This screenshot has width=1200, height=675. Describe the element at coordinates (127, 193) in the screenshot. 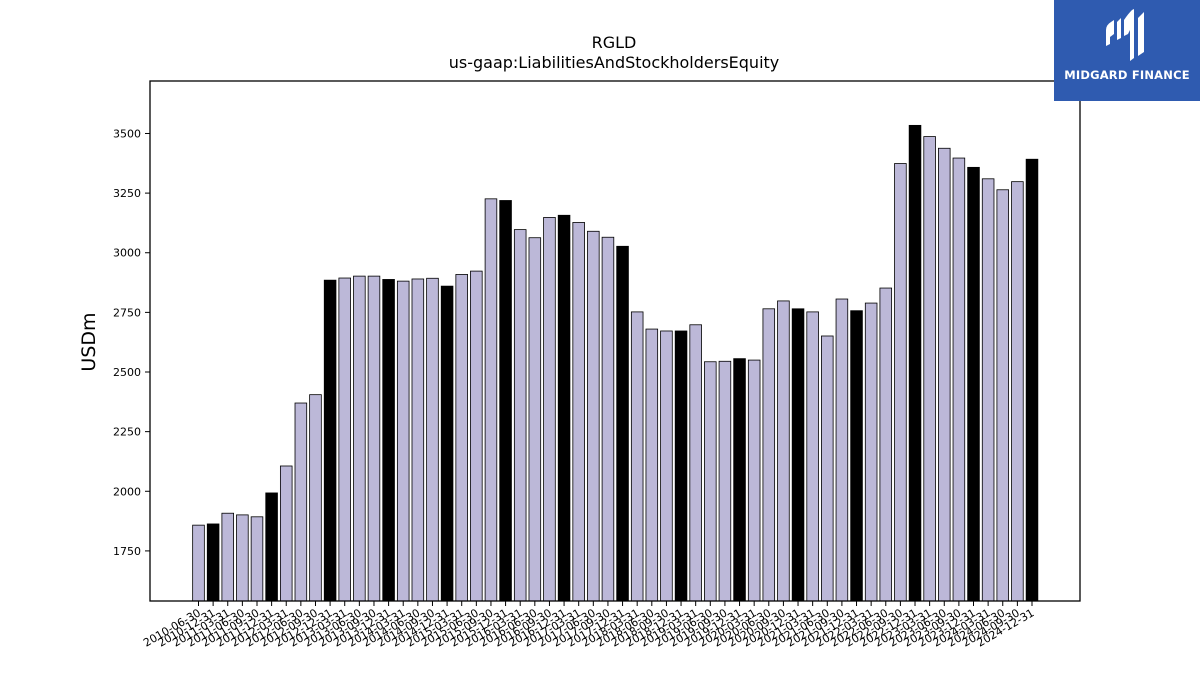

I see `y-tick-label: 3250` at that location.